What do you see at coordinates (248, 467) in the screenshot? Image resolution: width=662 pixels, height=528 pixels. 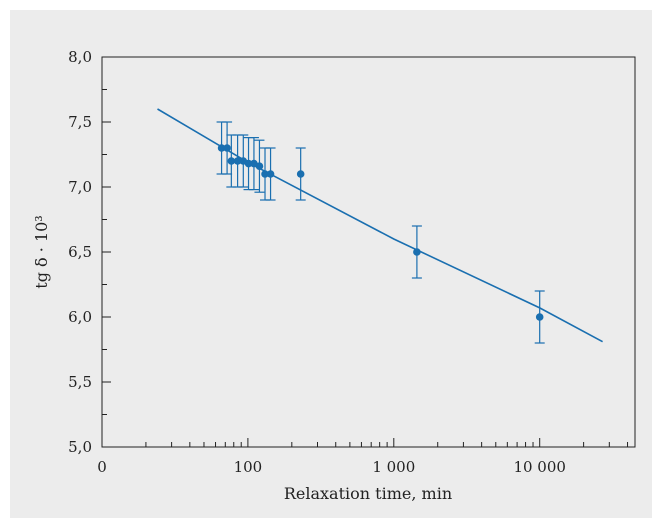 I see `x-tick-label: 100` at bounding box center [248, 467].